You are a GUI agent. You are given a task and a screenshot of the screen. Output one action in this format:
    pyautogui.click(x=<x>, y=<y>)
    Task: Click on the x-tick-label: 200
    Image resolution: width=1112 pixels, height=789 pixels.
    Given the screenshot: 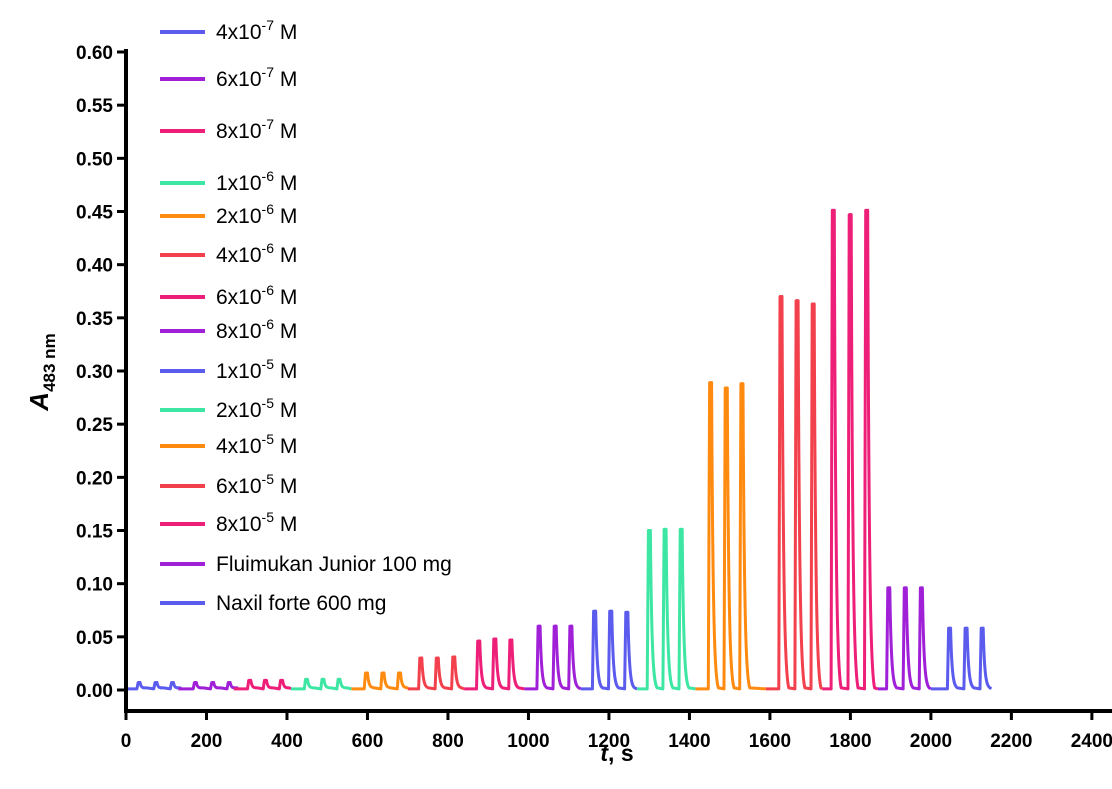 What is the action you would take?
    pyautogui.click(x=207, y=741)
    